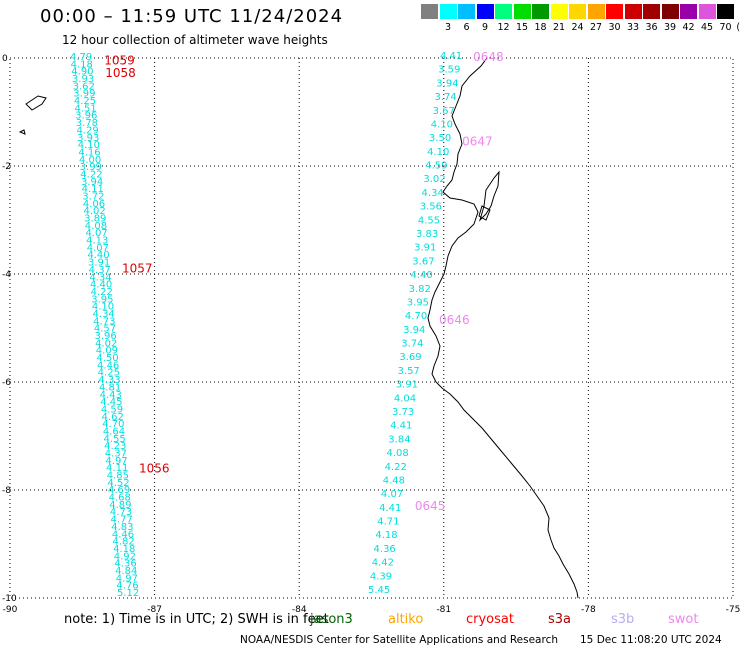  I want to click on legend-label: 45, so click(707, 27).